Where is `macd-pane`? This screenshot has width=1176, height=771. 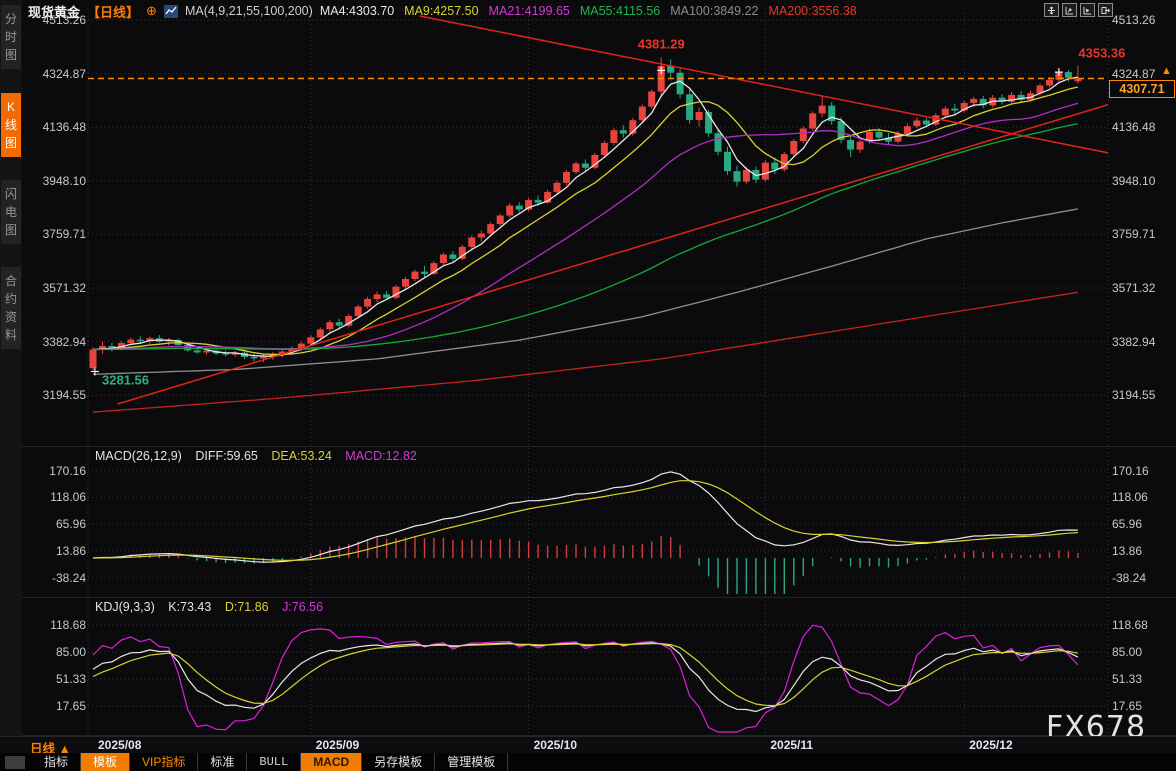 macd-pane is located at coordinates (585, 532).